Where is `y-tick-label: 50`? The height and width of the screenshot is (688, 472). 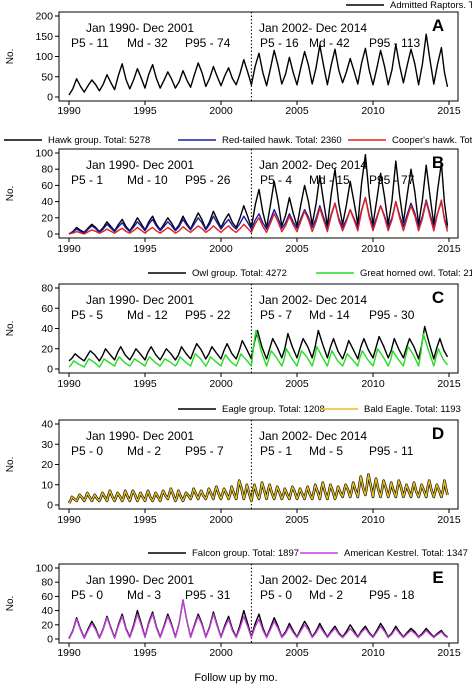
y-tick-label: 50 is located at coordinates (47, 77).